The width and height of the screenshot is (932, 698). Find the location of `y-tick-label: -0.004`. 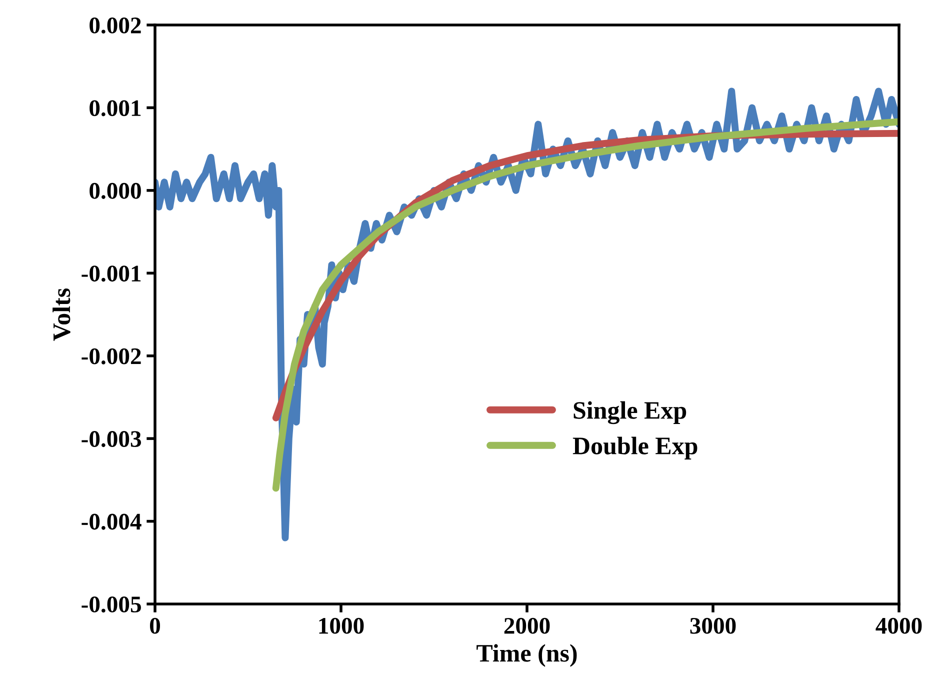

y-tick-label: -0.004 is located at coordinates (112, 522).